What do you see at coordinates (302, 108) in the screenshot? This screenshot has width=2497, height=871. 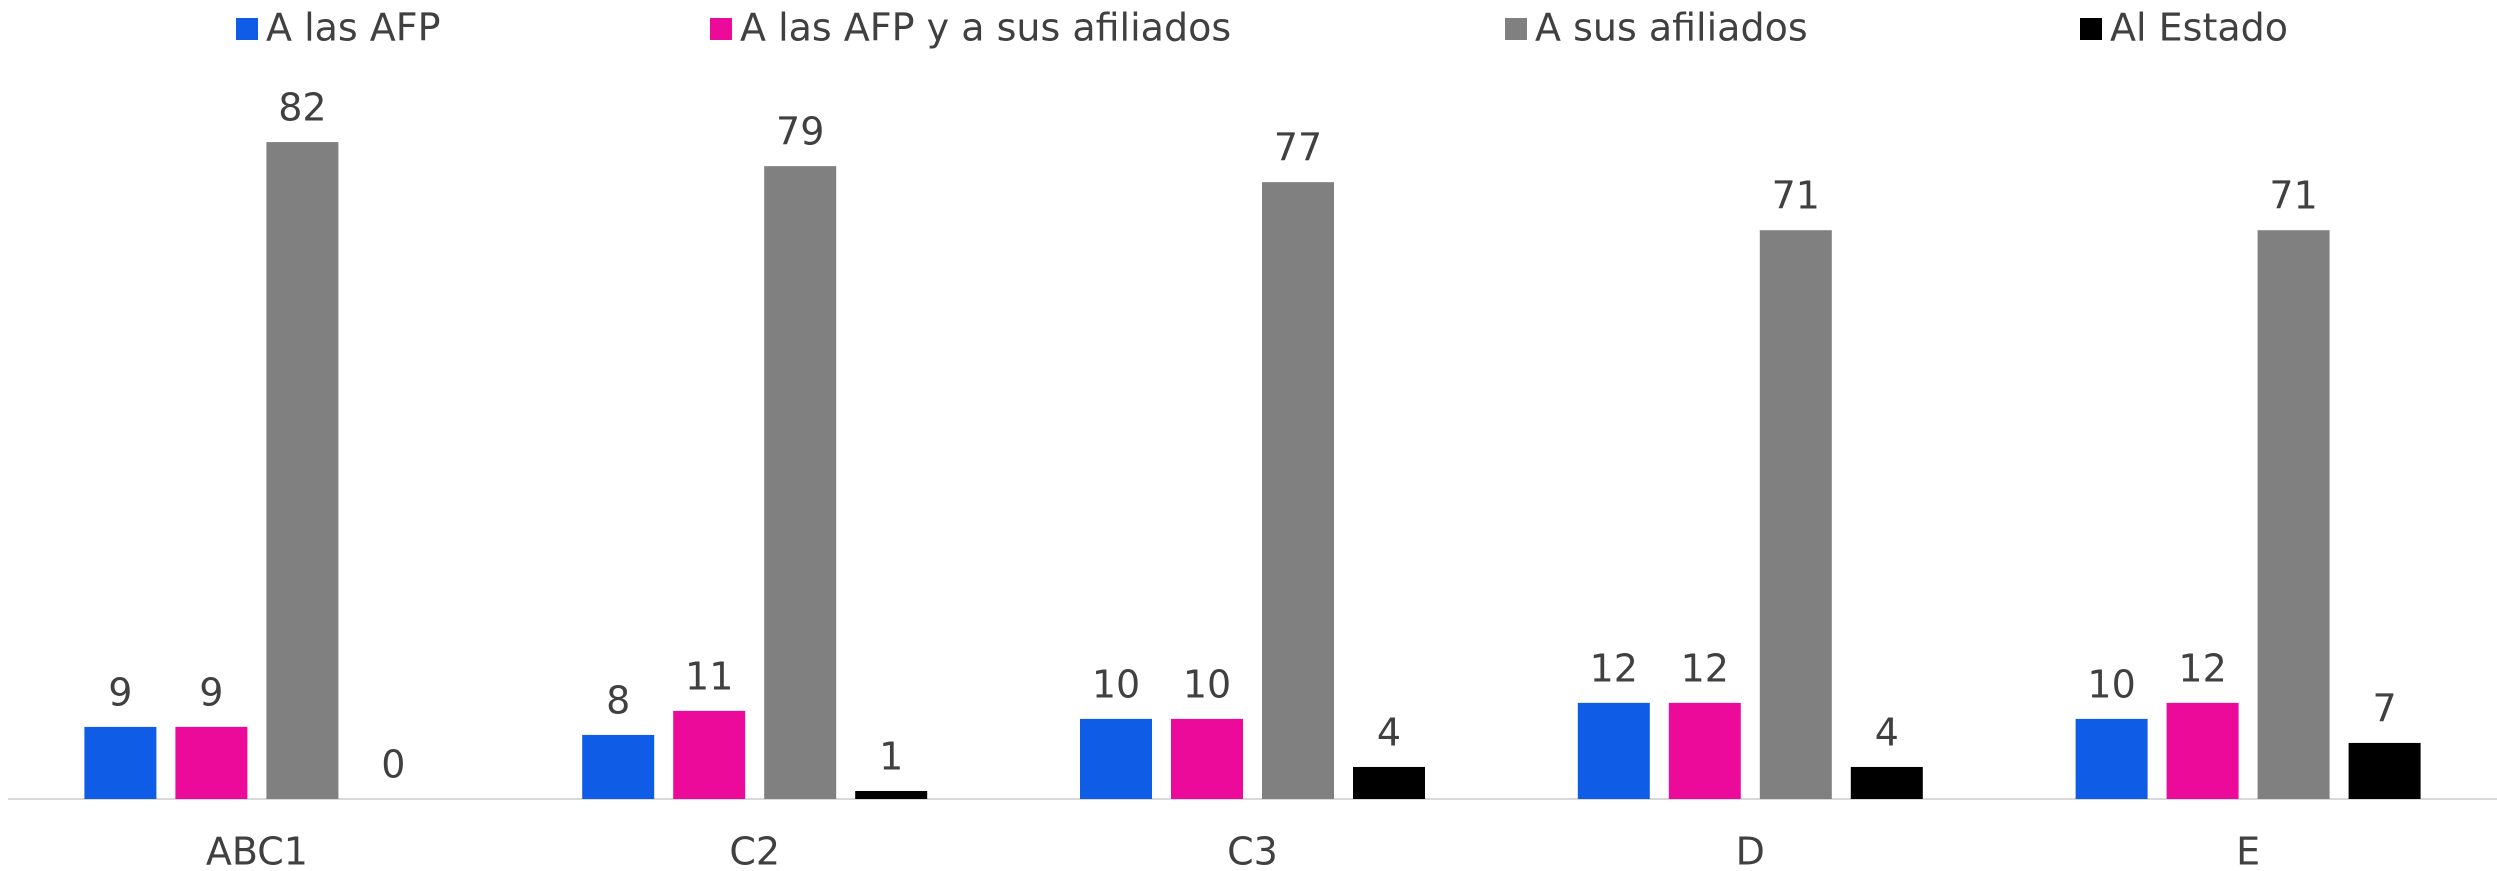 I see `data-label: 82` at bounding box center [302, 108].